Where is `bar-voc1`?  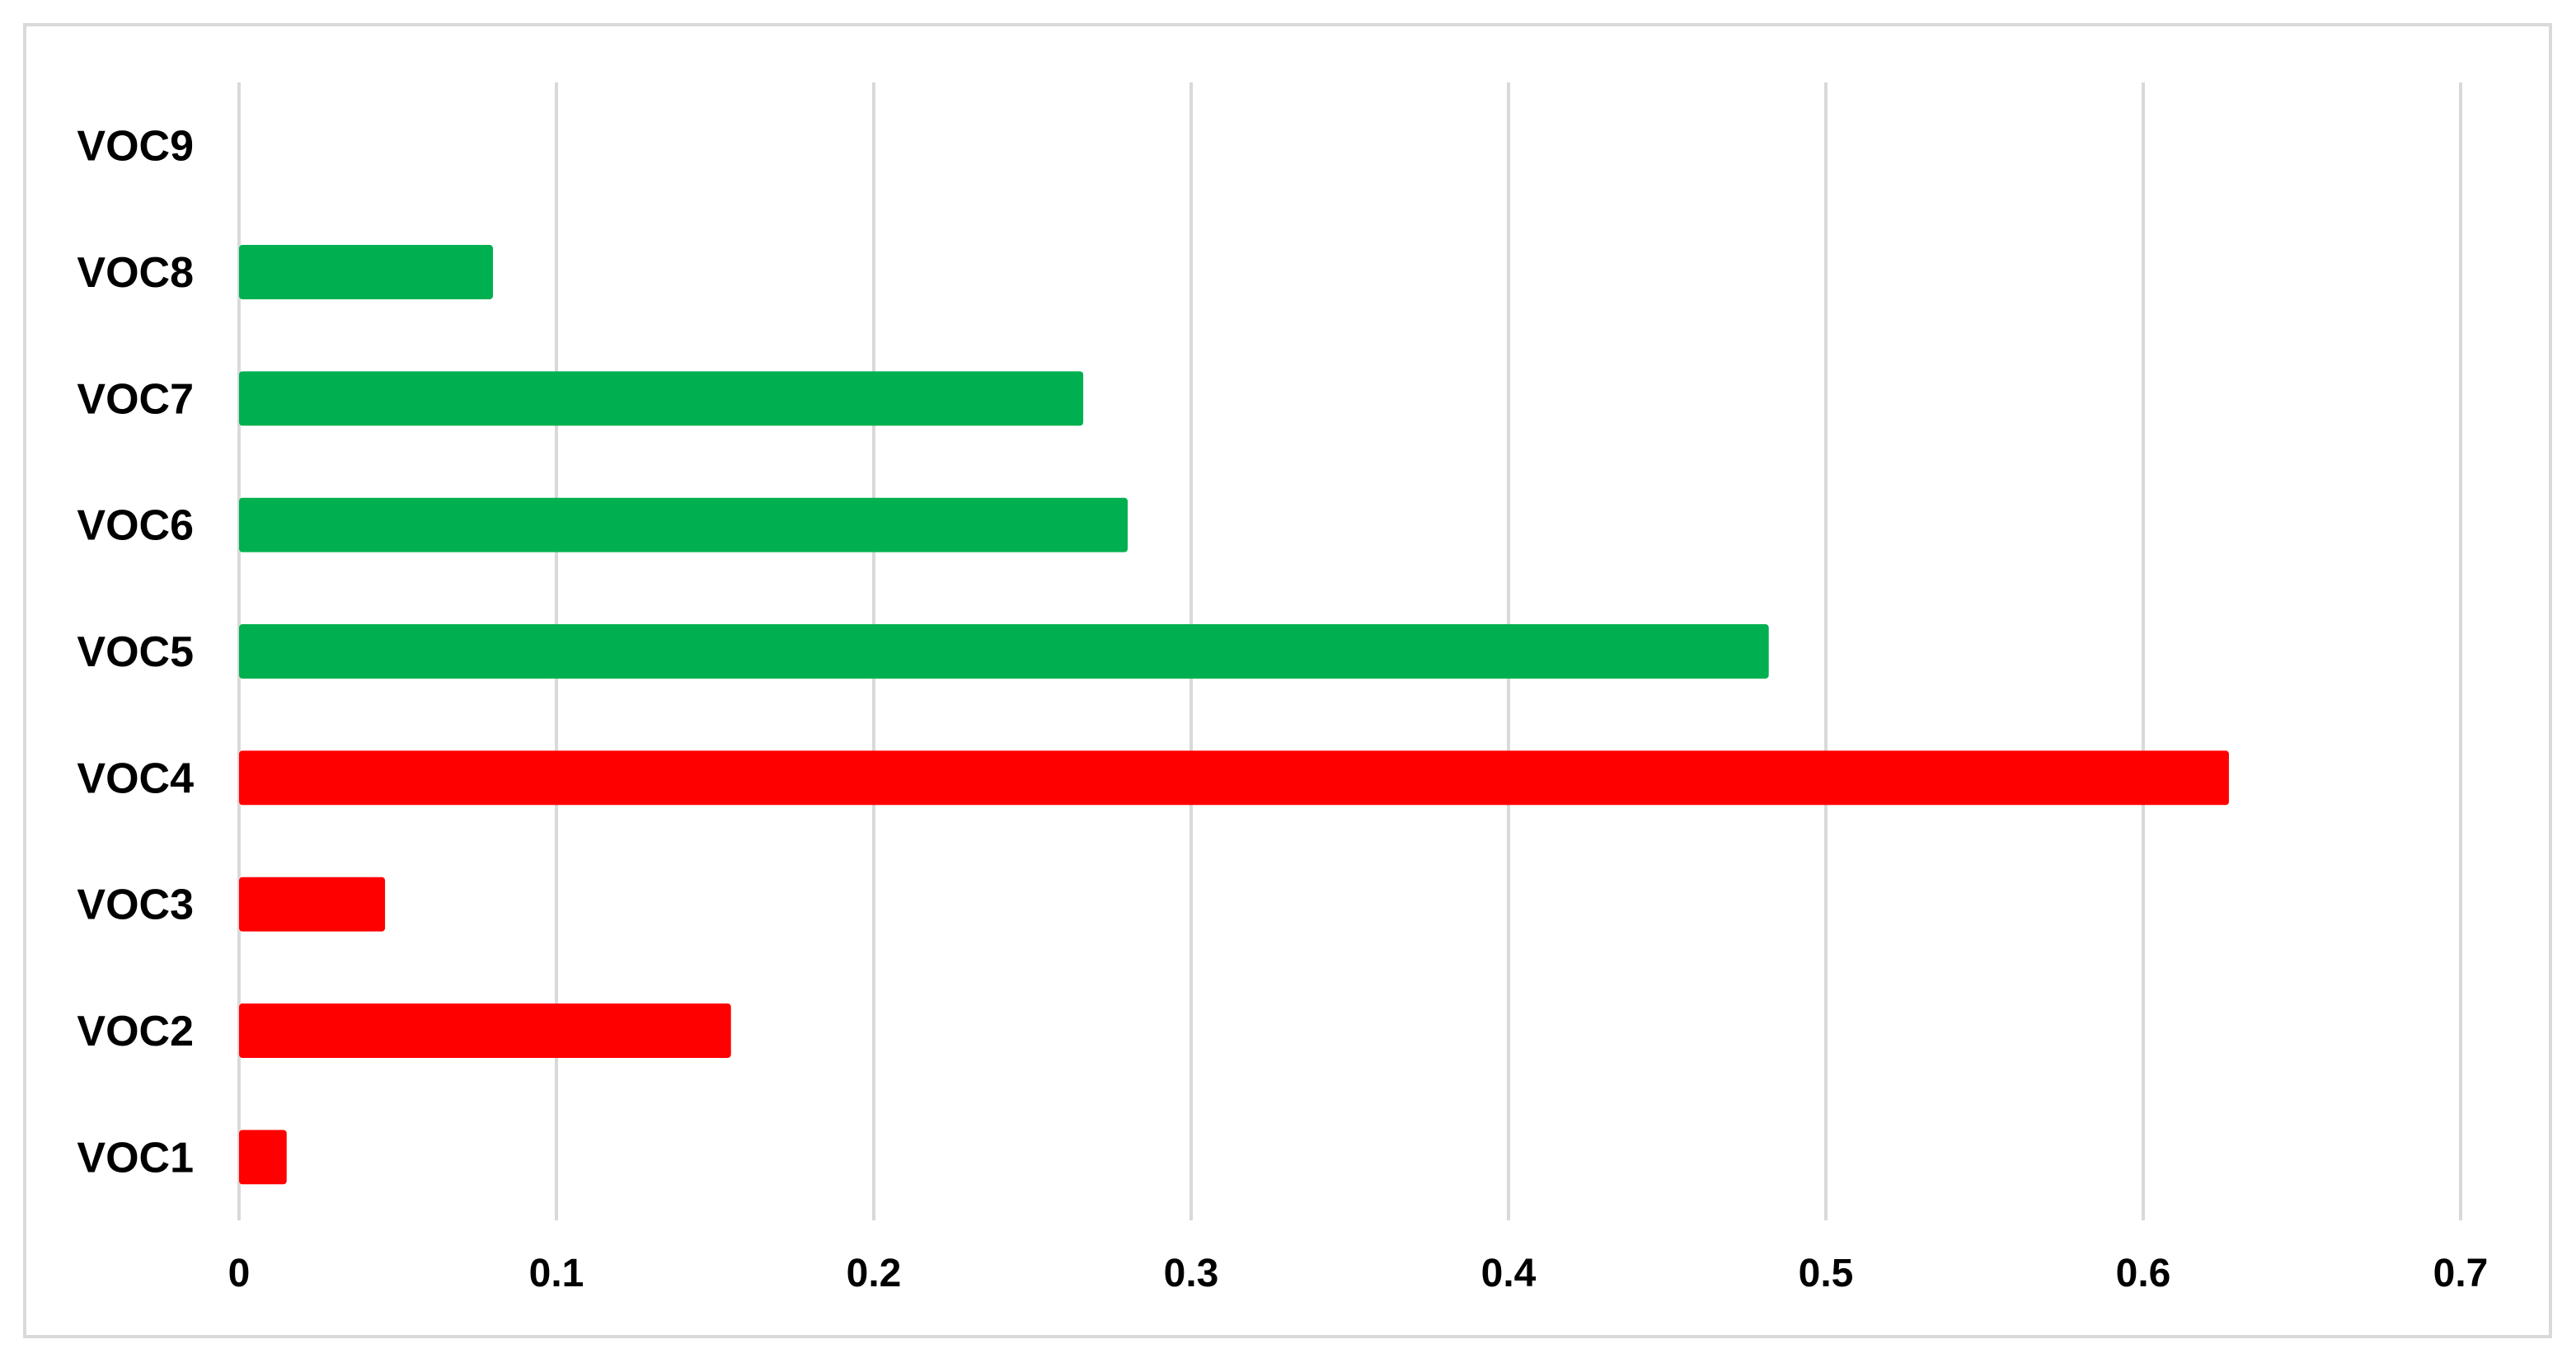
bar-voc1 is located at coordinates (263, 1157).